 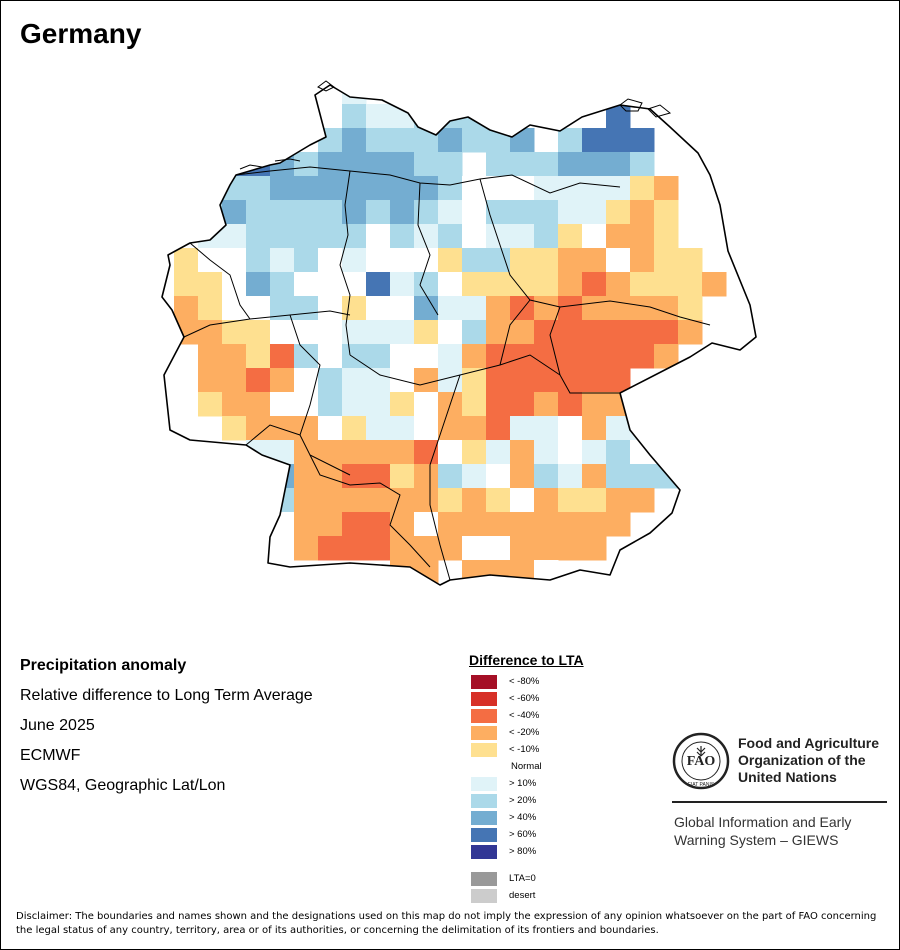 I want to click on legend-item: > 10%, so click(x=526, y=784).